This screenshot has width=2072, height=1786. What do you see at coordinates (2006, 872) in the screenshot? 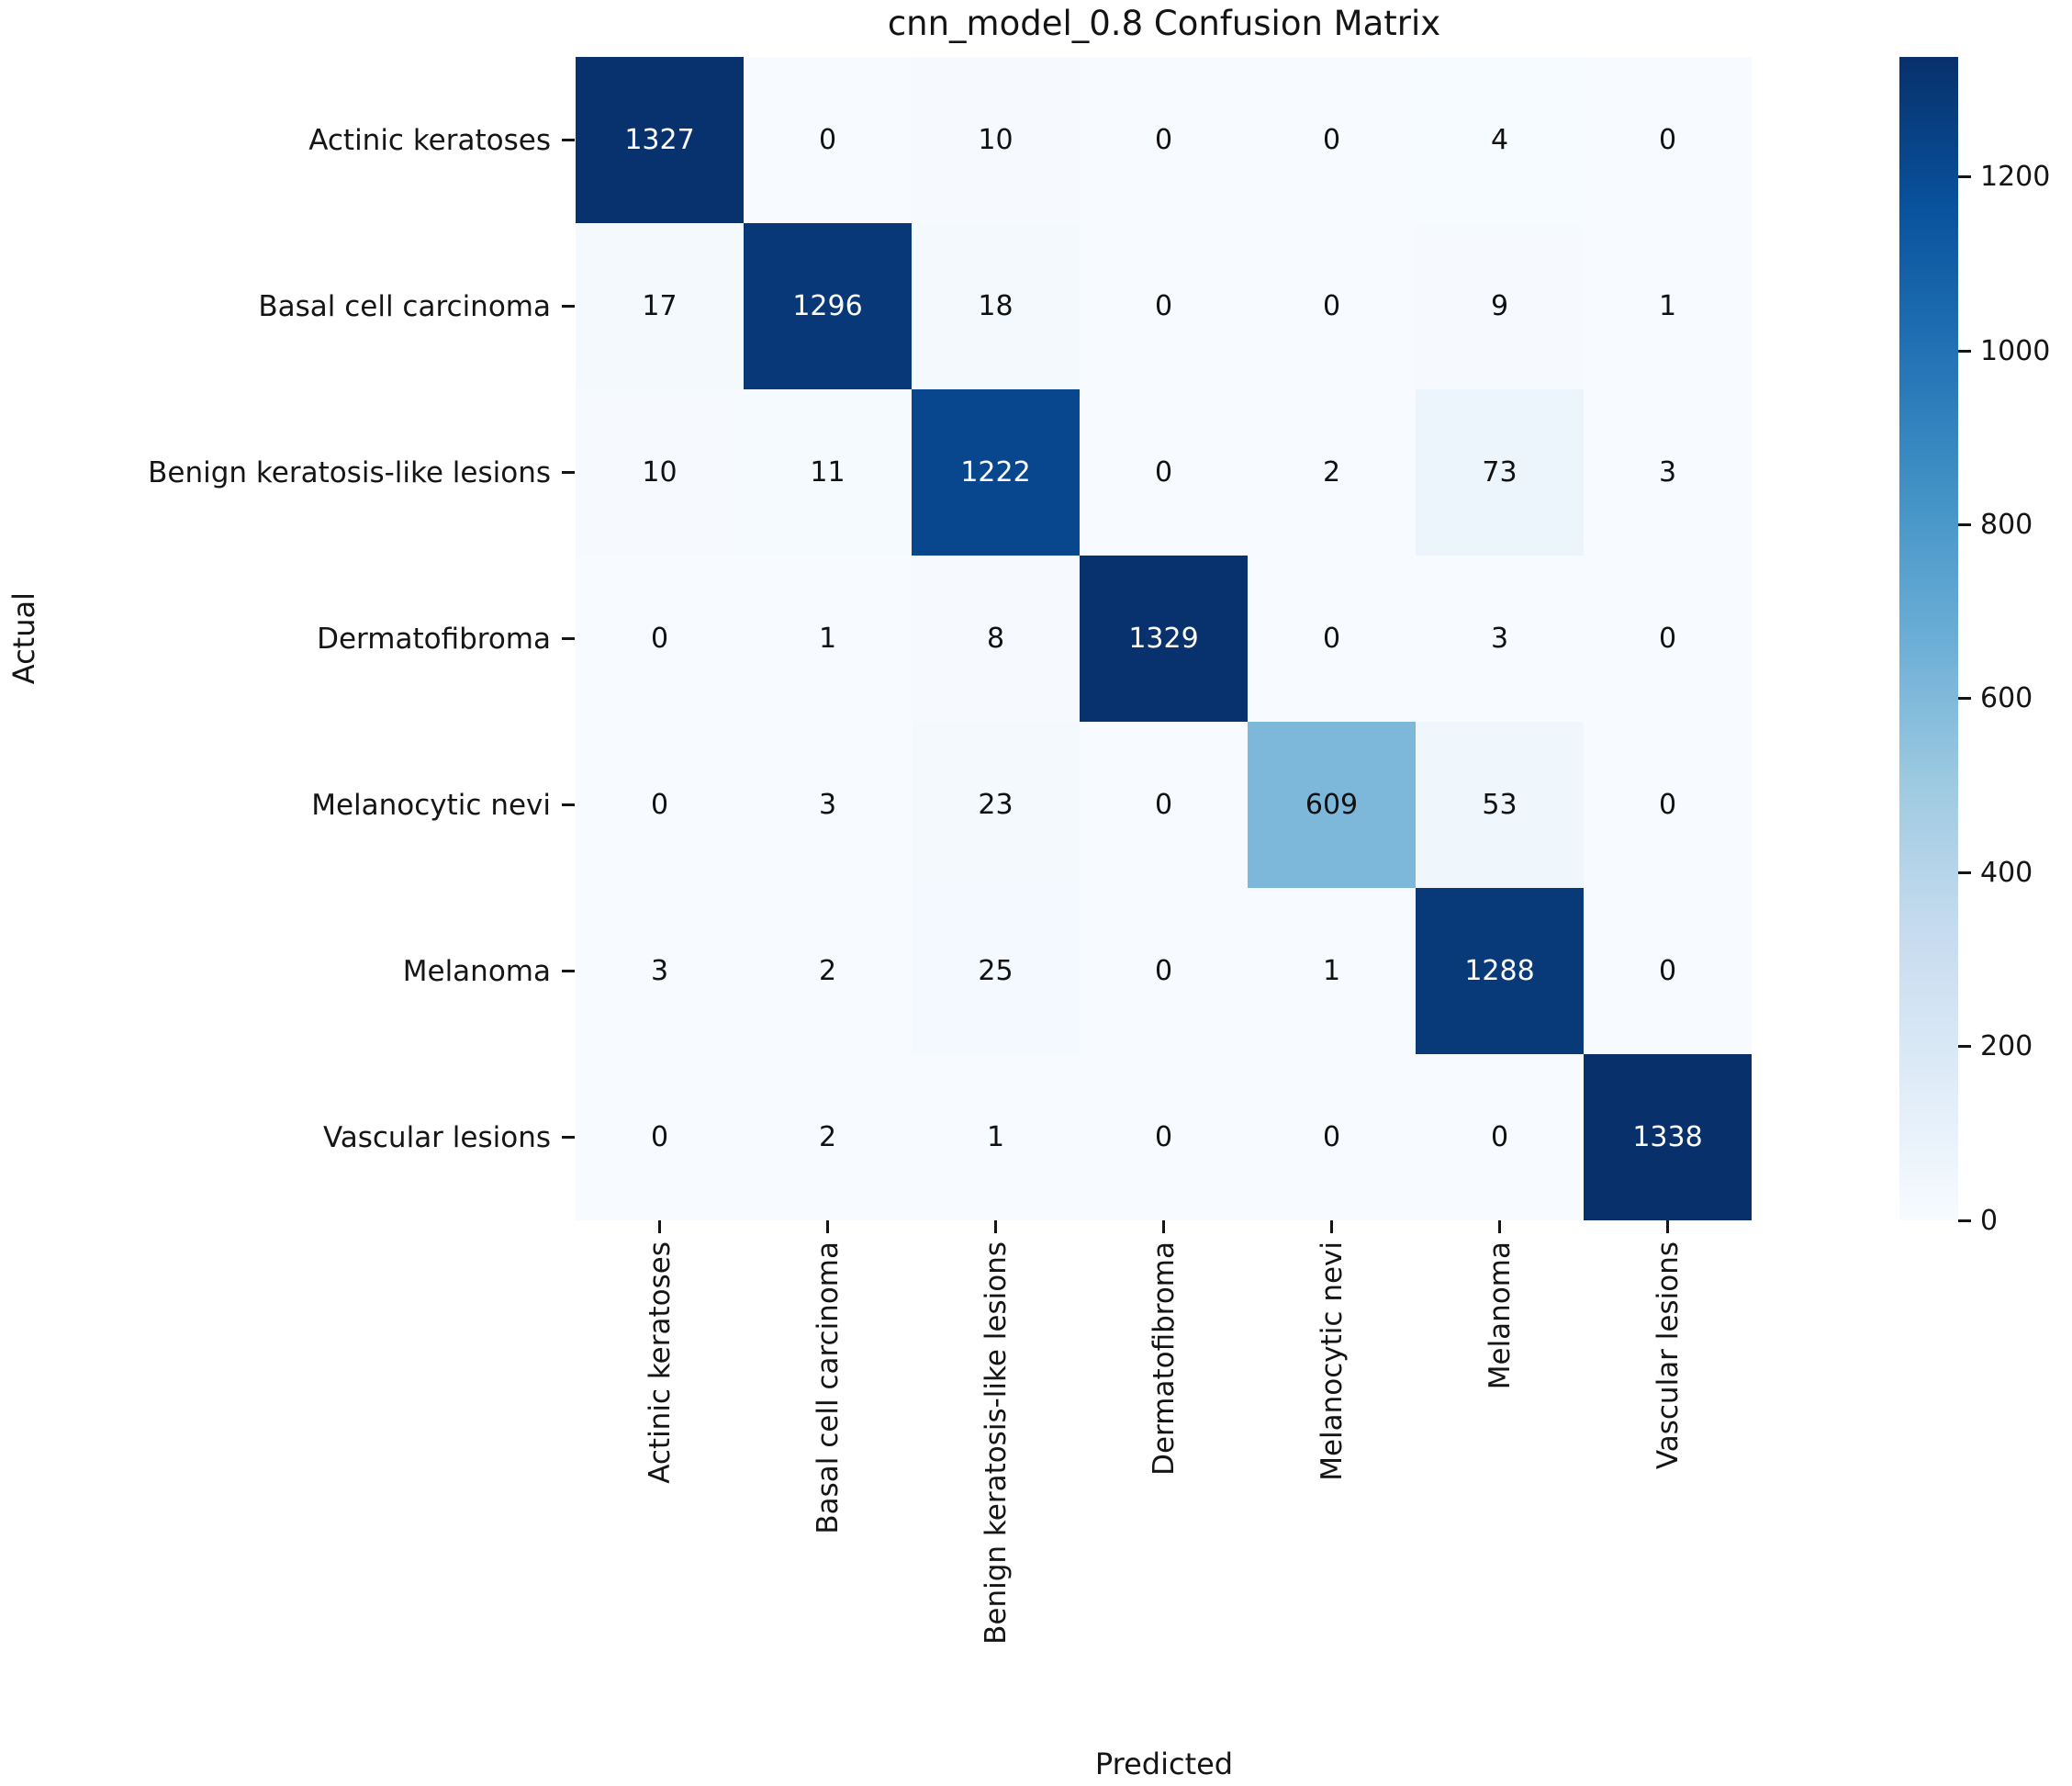
I see `colorbar-tick-label: 400` at bounding box center [2006, 872].